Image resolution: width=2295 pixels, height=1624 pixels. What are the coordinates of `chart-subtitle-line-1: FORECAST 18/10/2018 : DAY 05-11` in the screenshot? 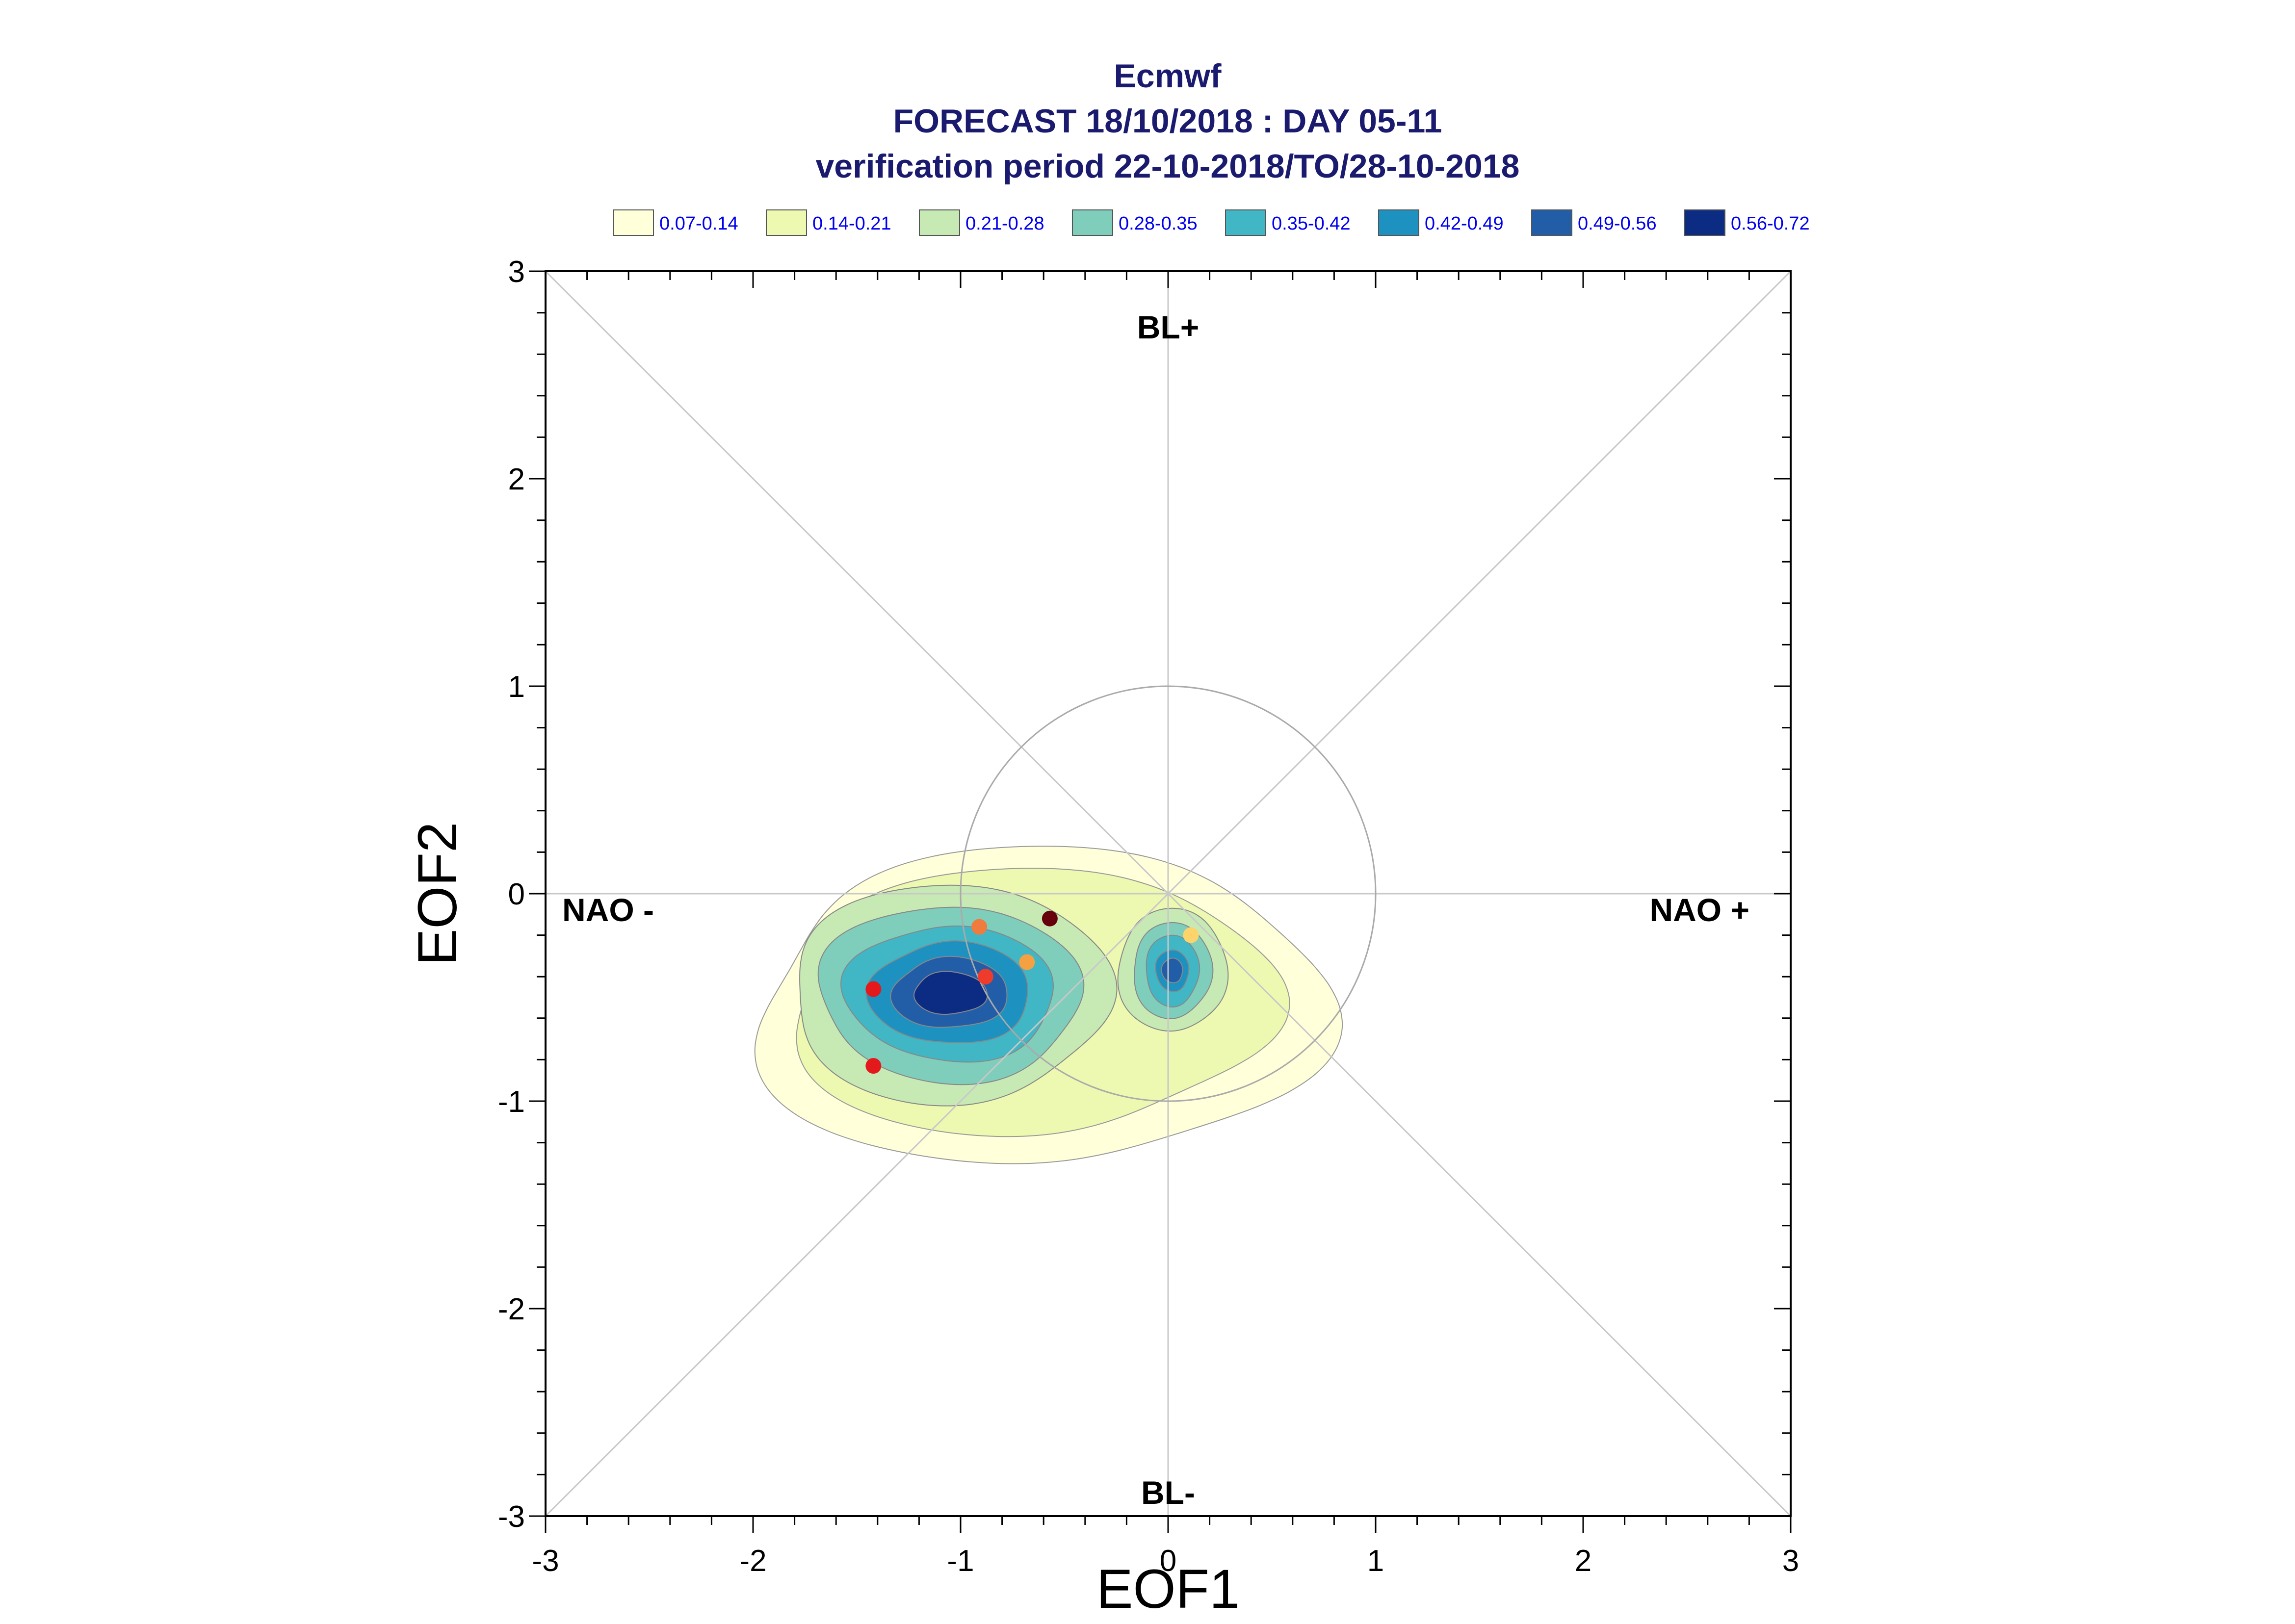 It's located at (1168, 121).